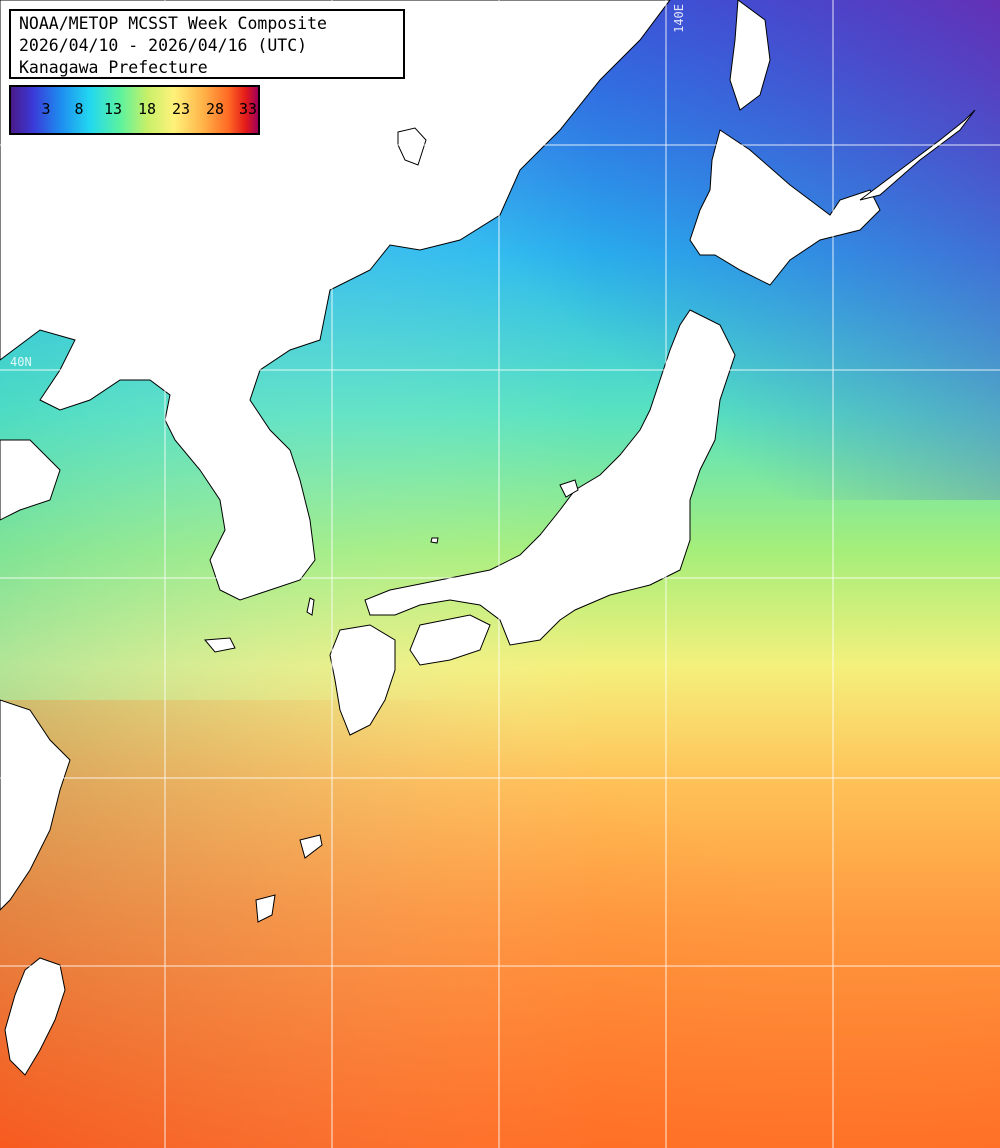  Describe the element at coordinates (21, 362) in the screenshot. I see `latitude-label: 40N` at that location.